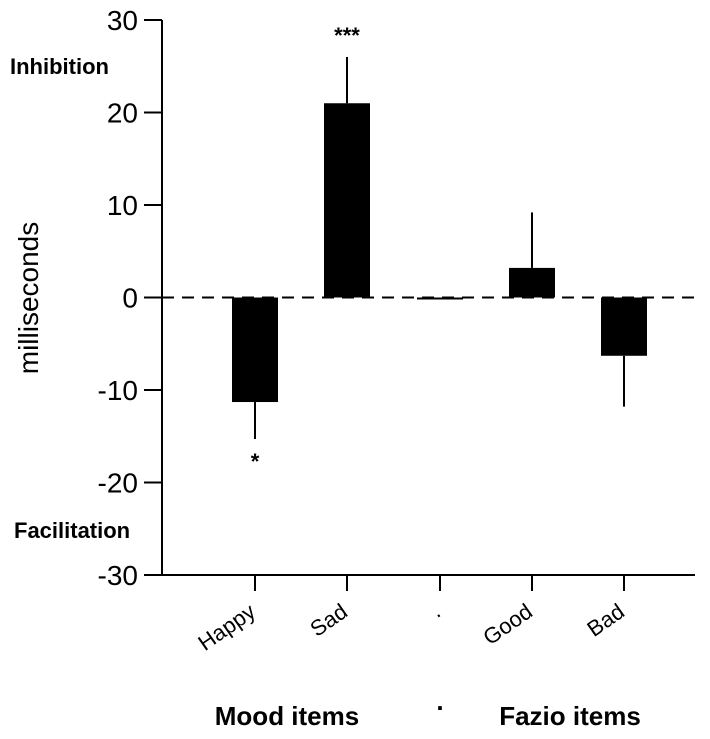  What do you see at coordinates (624, 326) in the screenshot?
I see `bar-bad` at bounding box center [624, 326].